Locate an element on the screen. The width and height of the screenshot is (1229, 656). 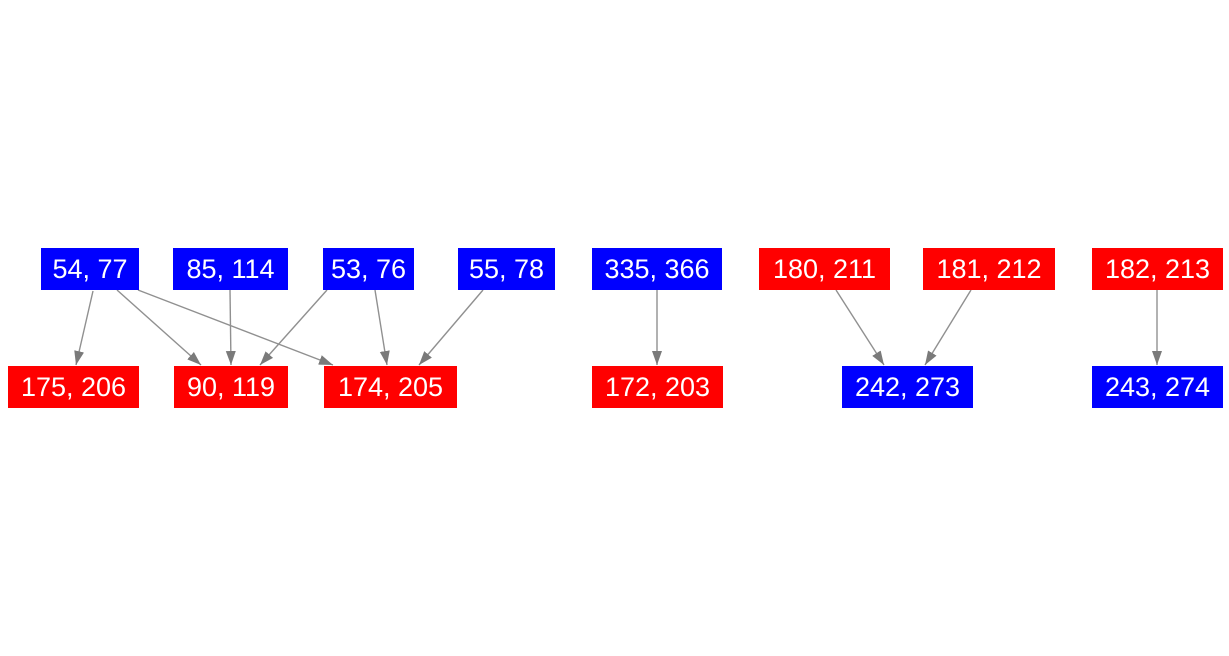
graph-edge-54,77-to-175,206 is located at coordinates (84, 328).